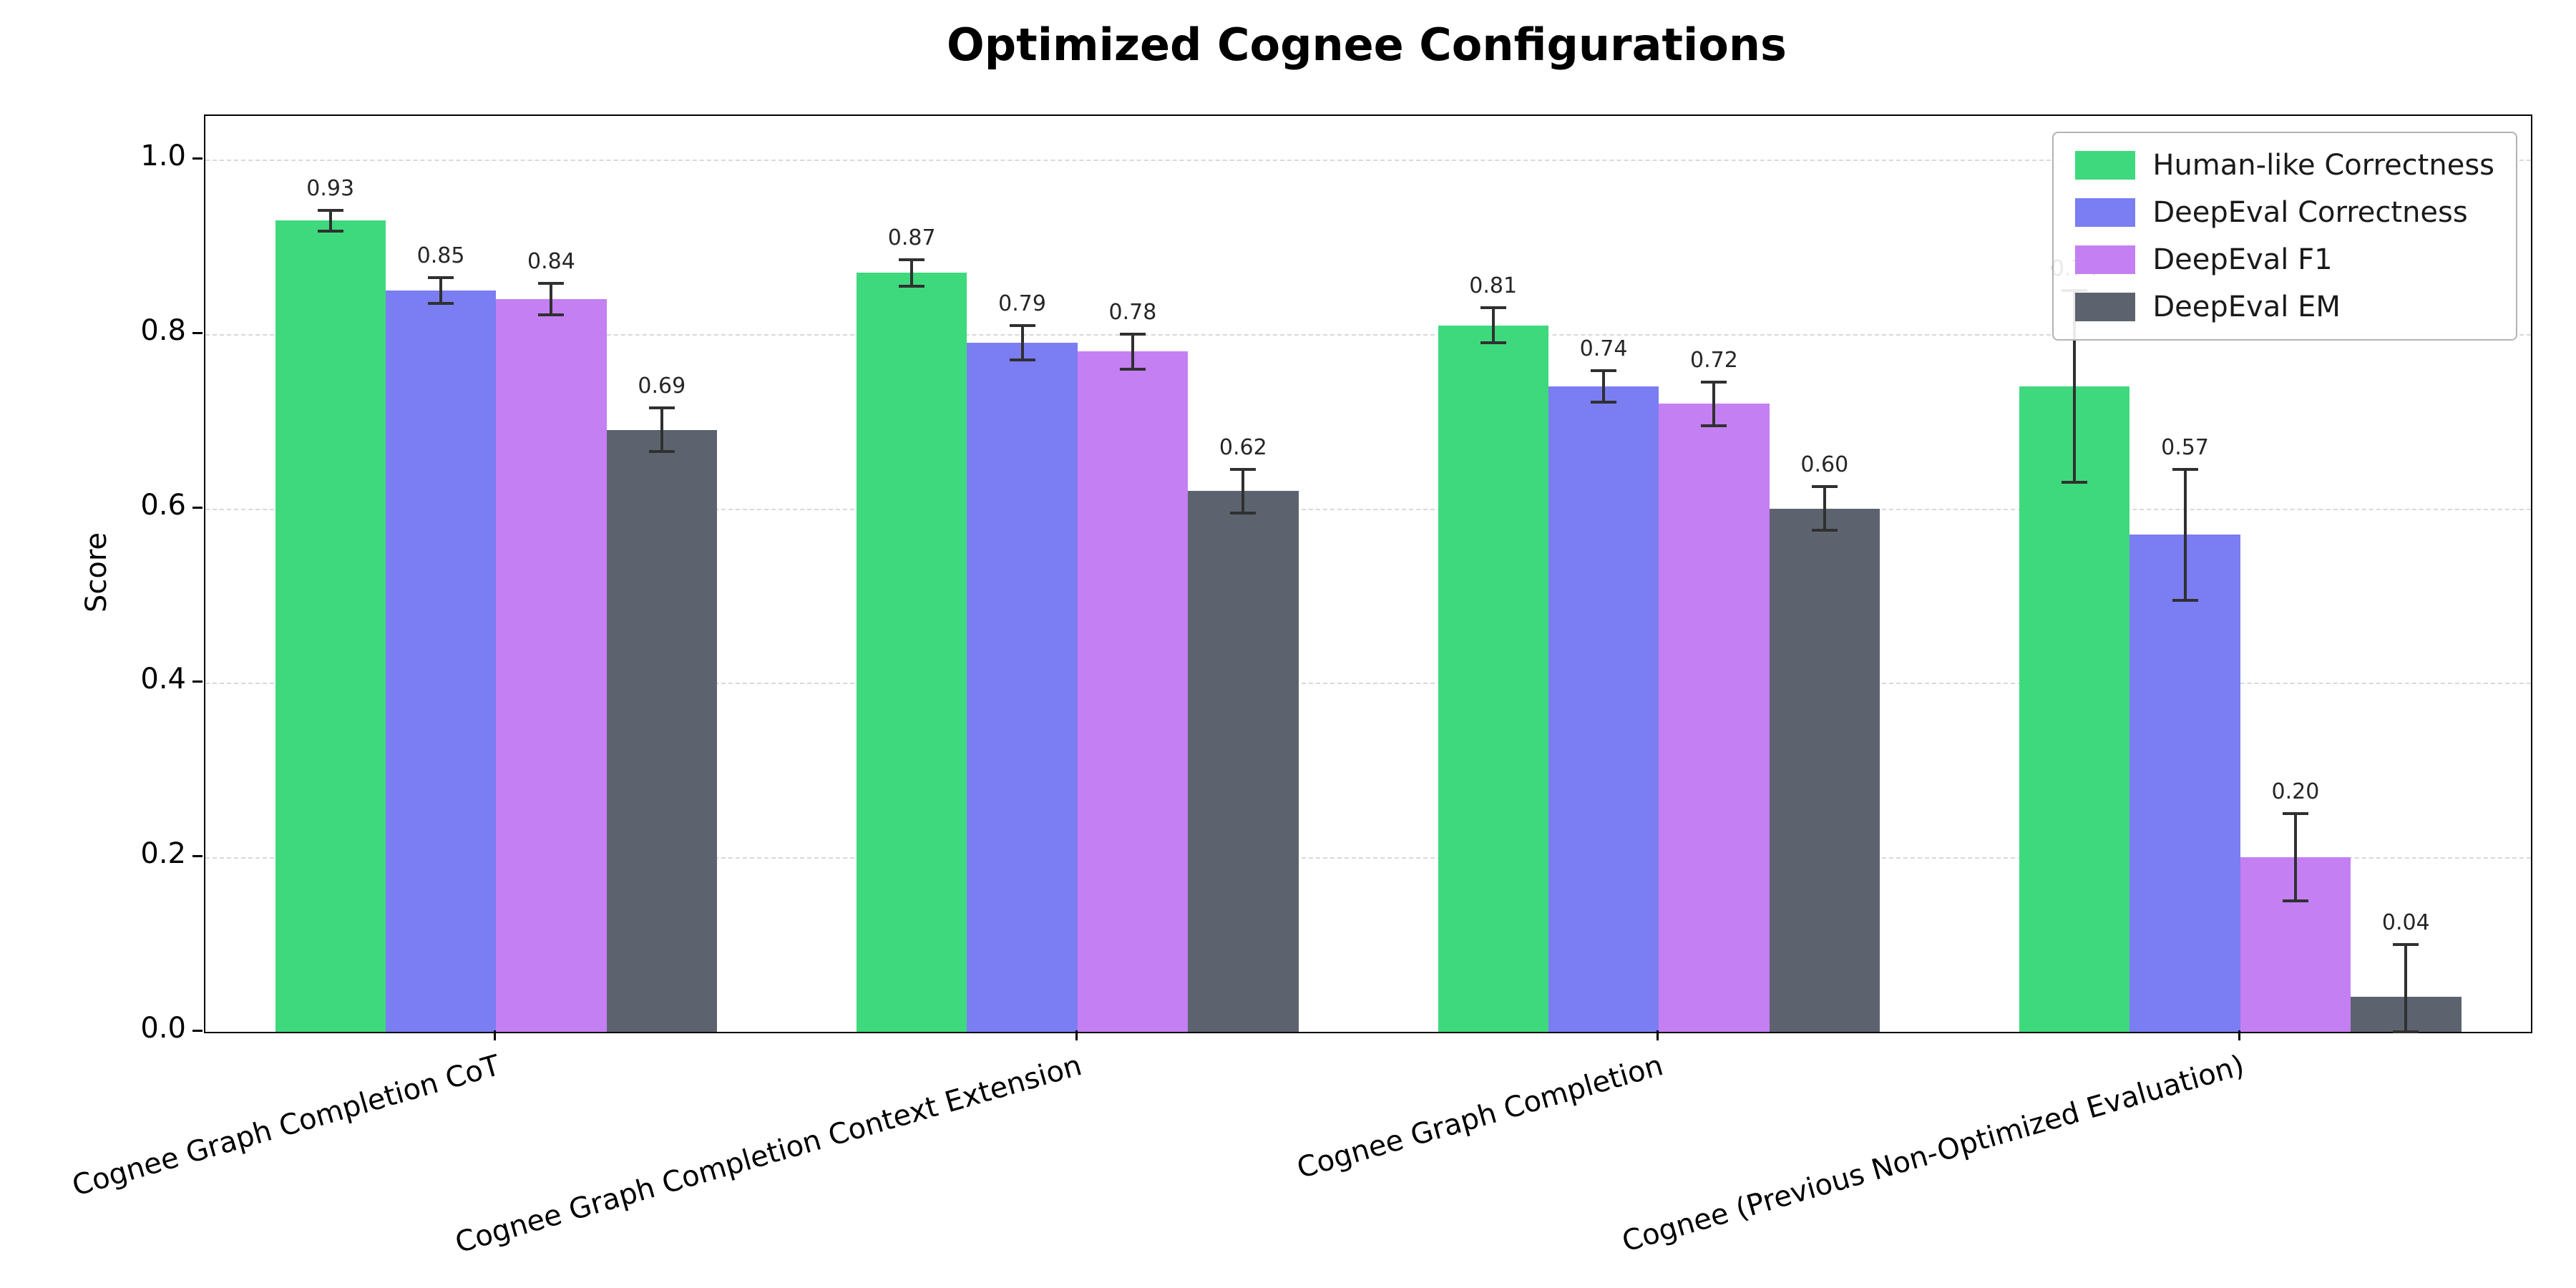 This screenshot has height=1288, width=2576. I want to click on bar-value-label: 0.93, so click(330, 188).